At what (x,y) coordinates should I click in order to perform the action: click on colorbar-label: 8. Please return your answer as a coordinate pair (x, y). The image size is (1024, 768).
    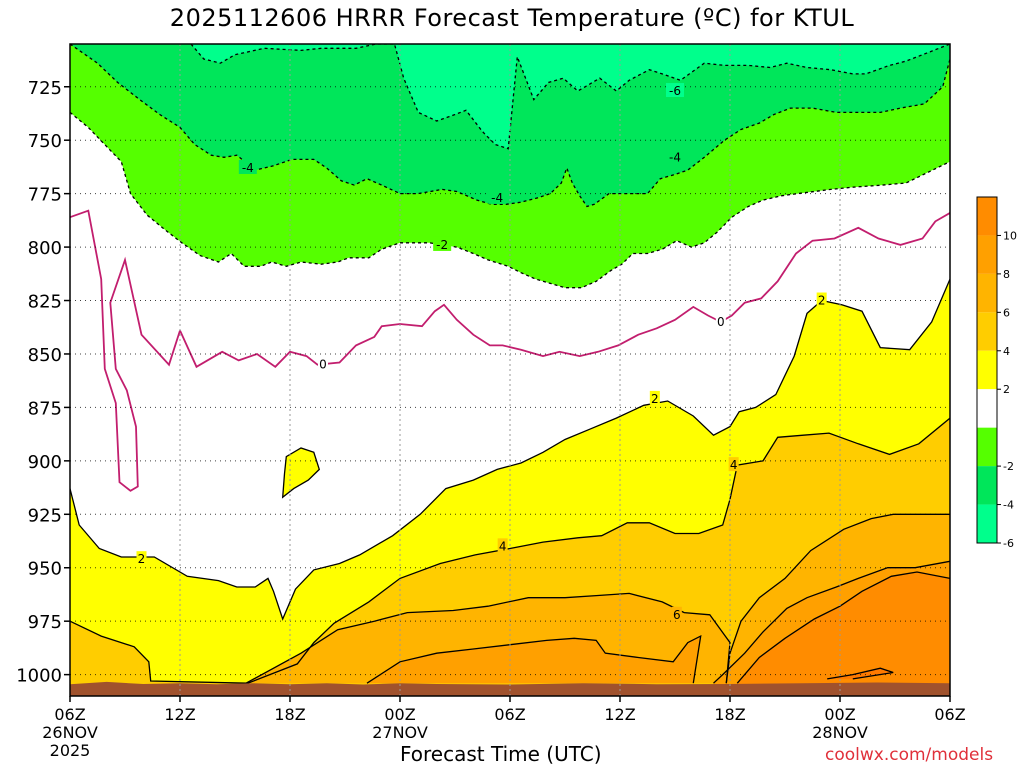
    Looking at the image, I should click on (1006, 274).